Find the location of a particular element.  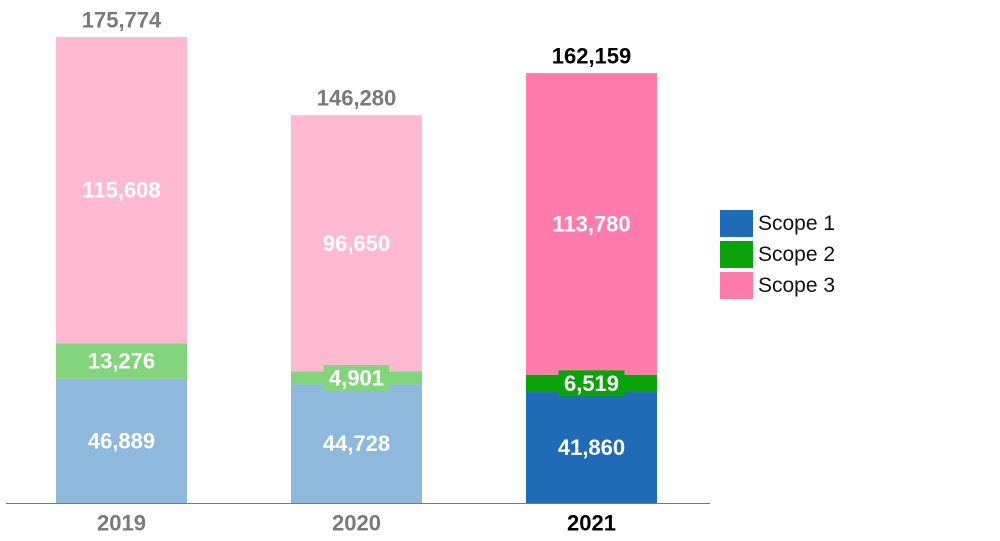

category-label-2021: 2021 is located at coordinates (591, 523).